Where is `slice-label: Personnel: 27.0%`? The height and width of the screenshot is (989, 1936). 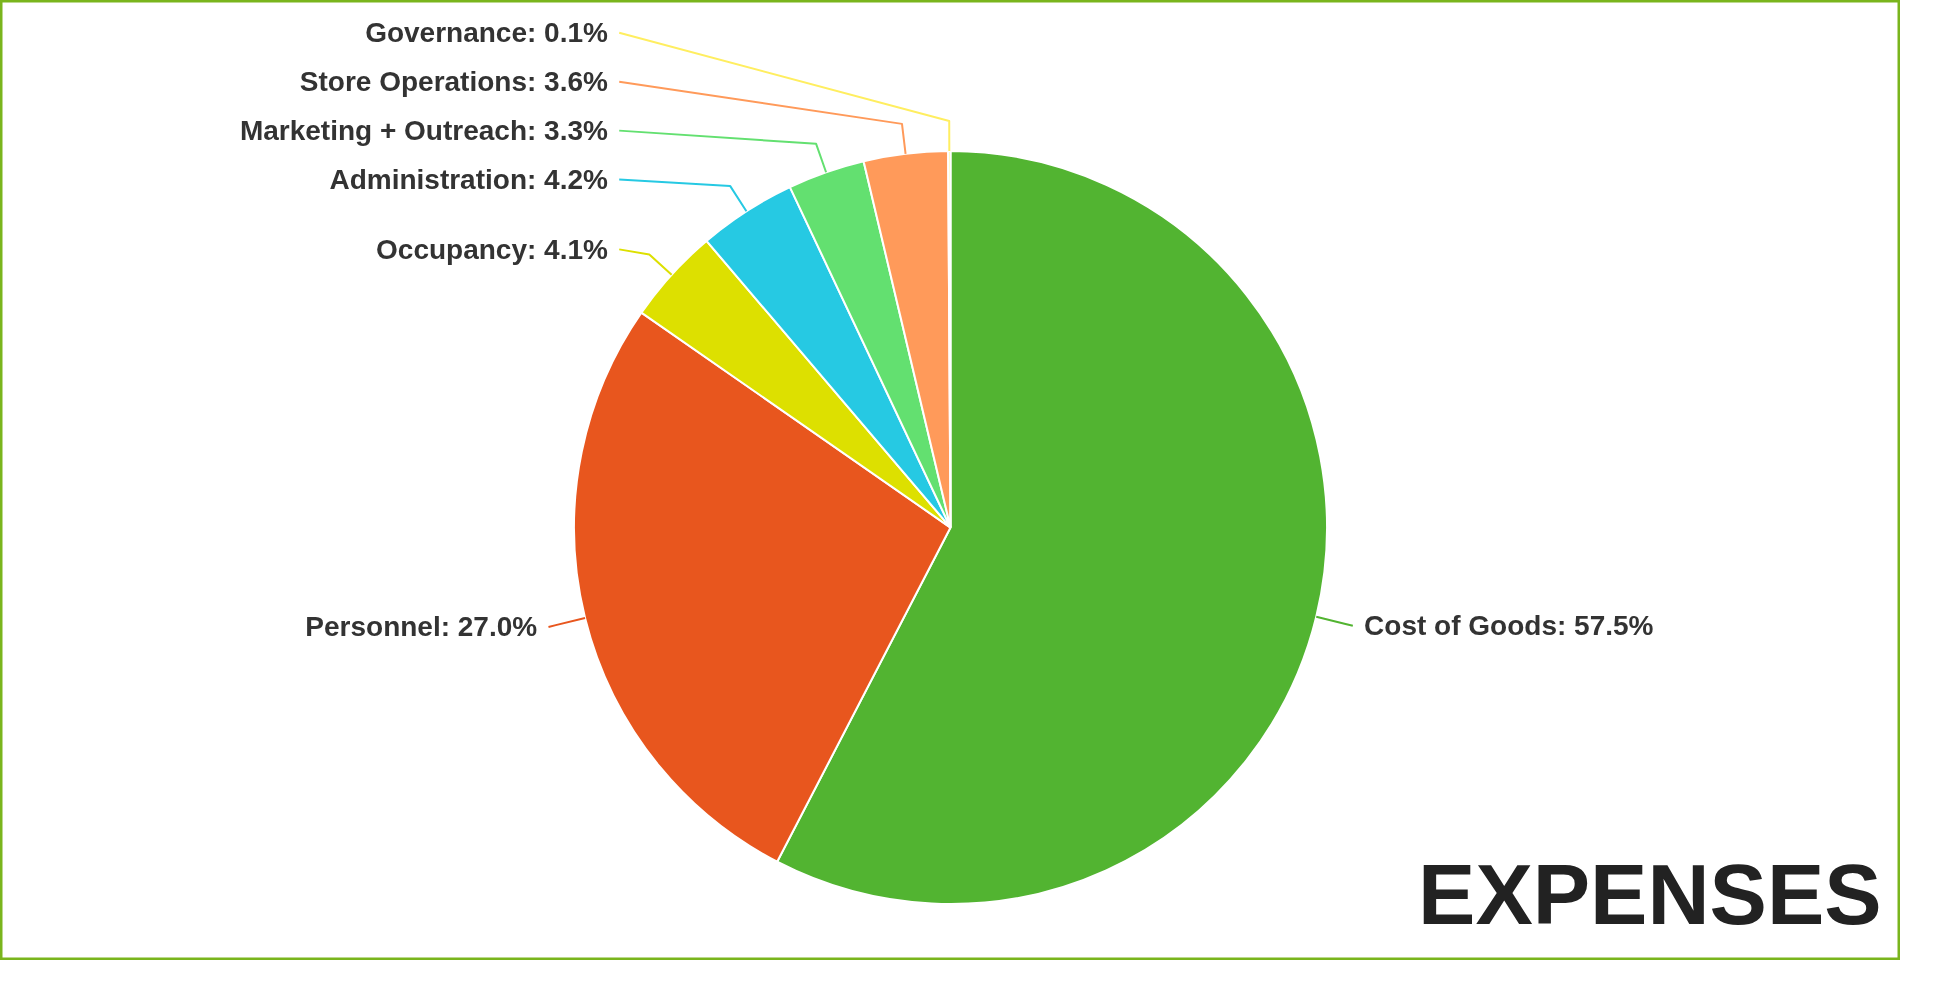 slice-label: Personnel: 27.0% is located at coordinates (421, 627).